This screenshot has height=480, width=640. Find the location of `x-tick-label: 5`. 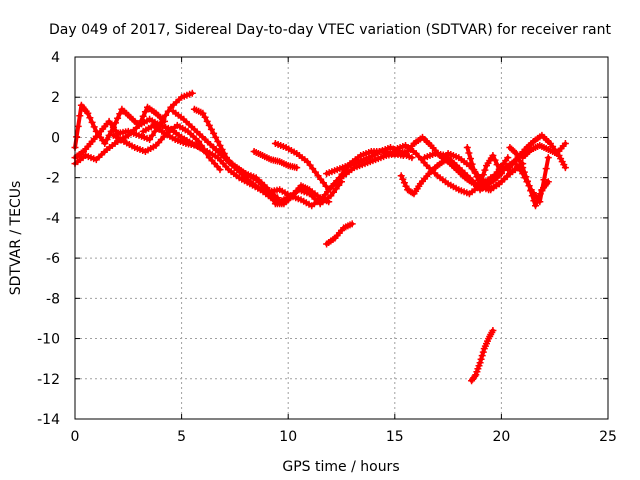

x-tick-label: 5 is located at coordinates (181, 437).